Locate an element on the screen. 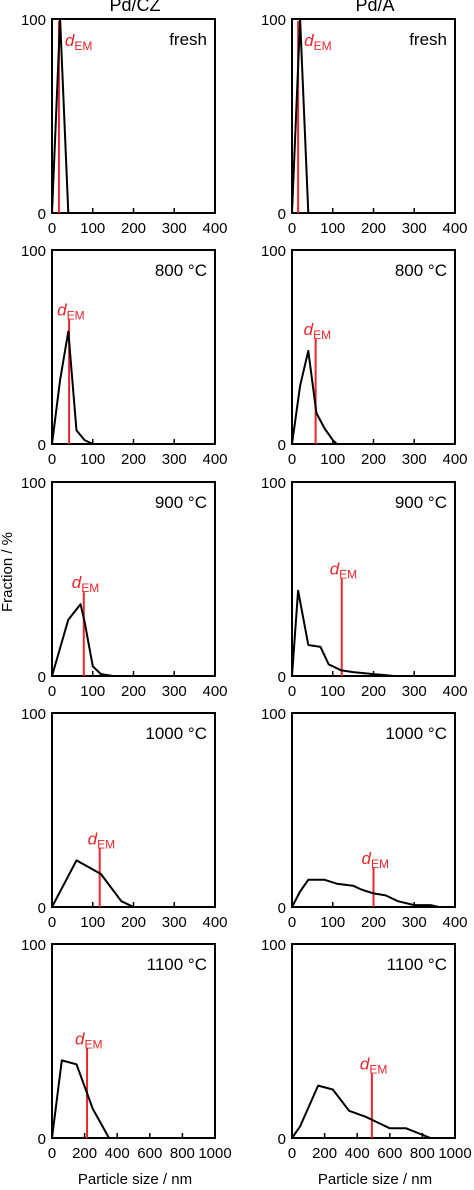 The height and width of the screenshot is (1190, 474). panel-3: 0 100 0 100 200 300 400 dEM 800 °C is located at coordinates (124, 355).